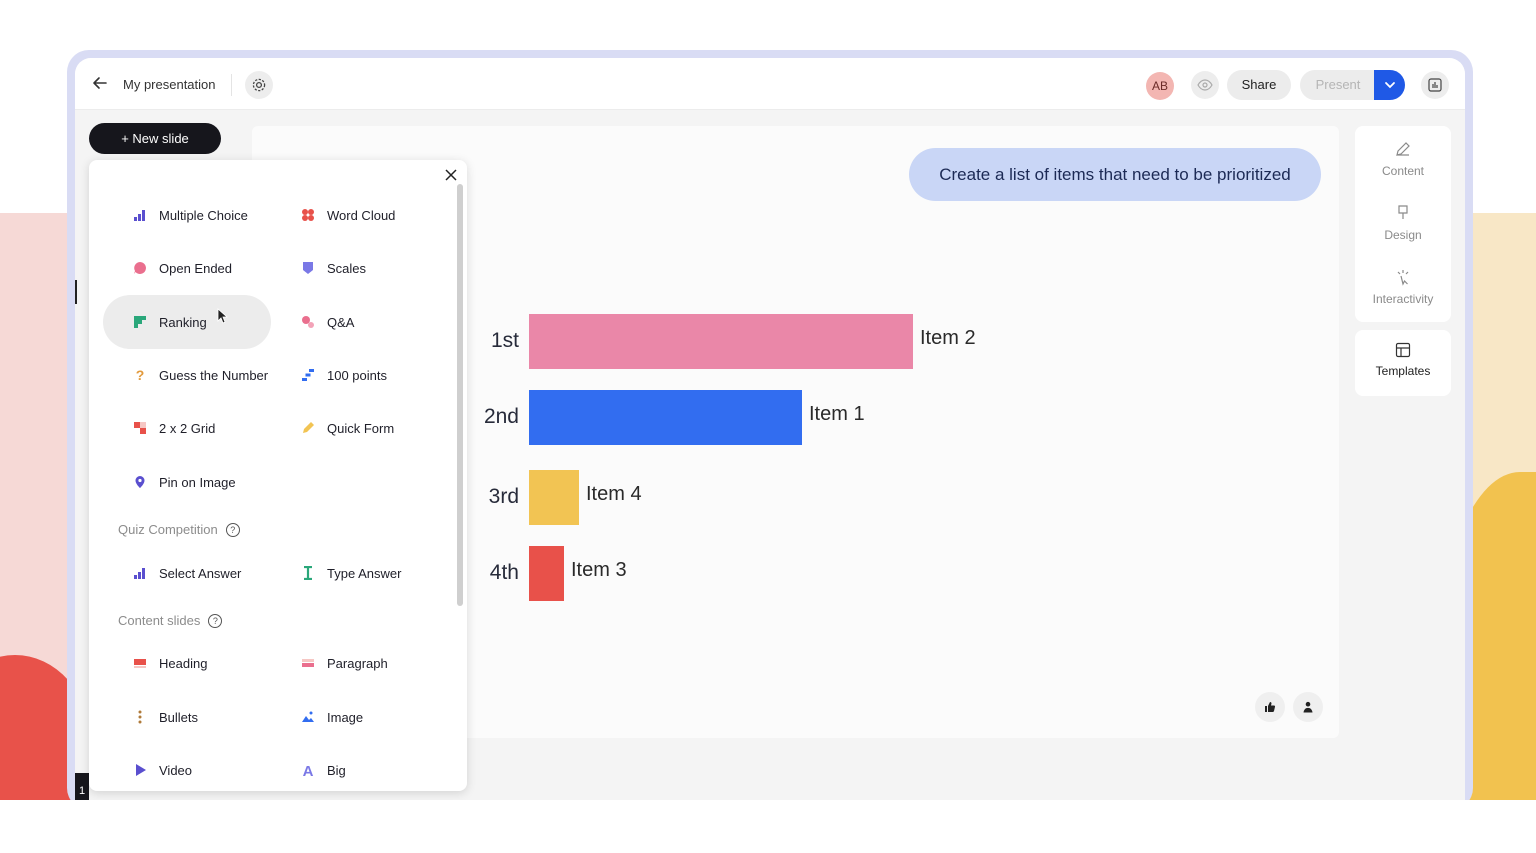 Image resolution: width=1536 pixels, height=853 pixels. What do you see at coordinates (345, 717) in the screenshot?
I see `menu-item-label: Image` at bounding box center [345, 717].